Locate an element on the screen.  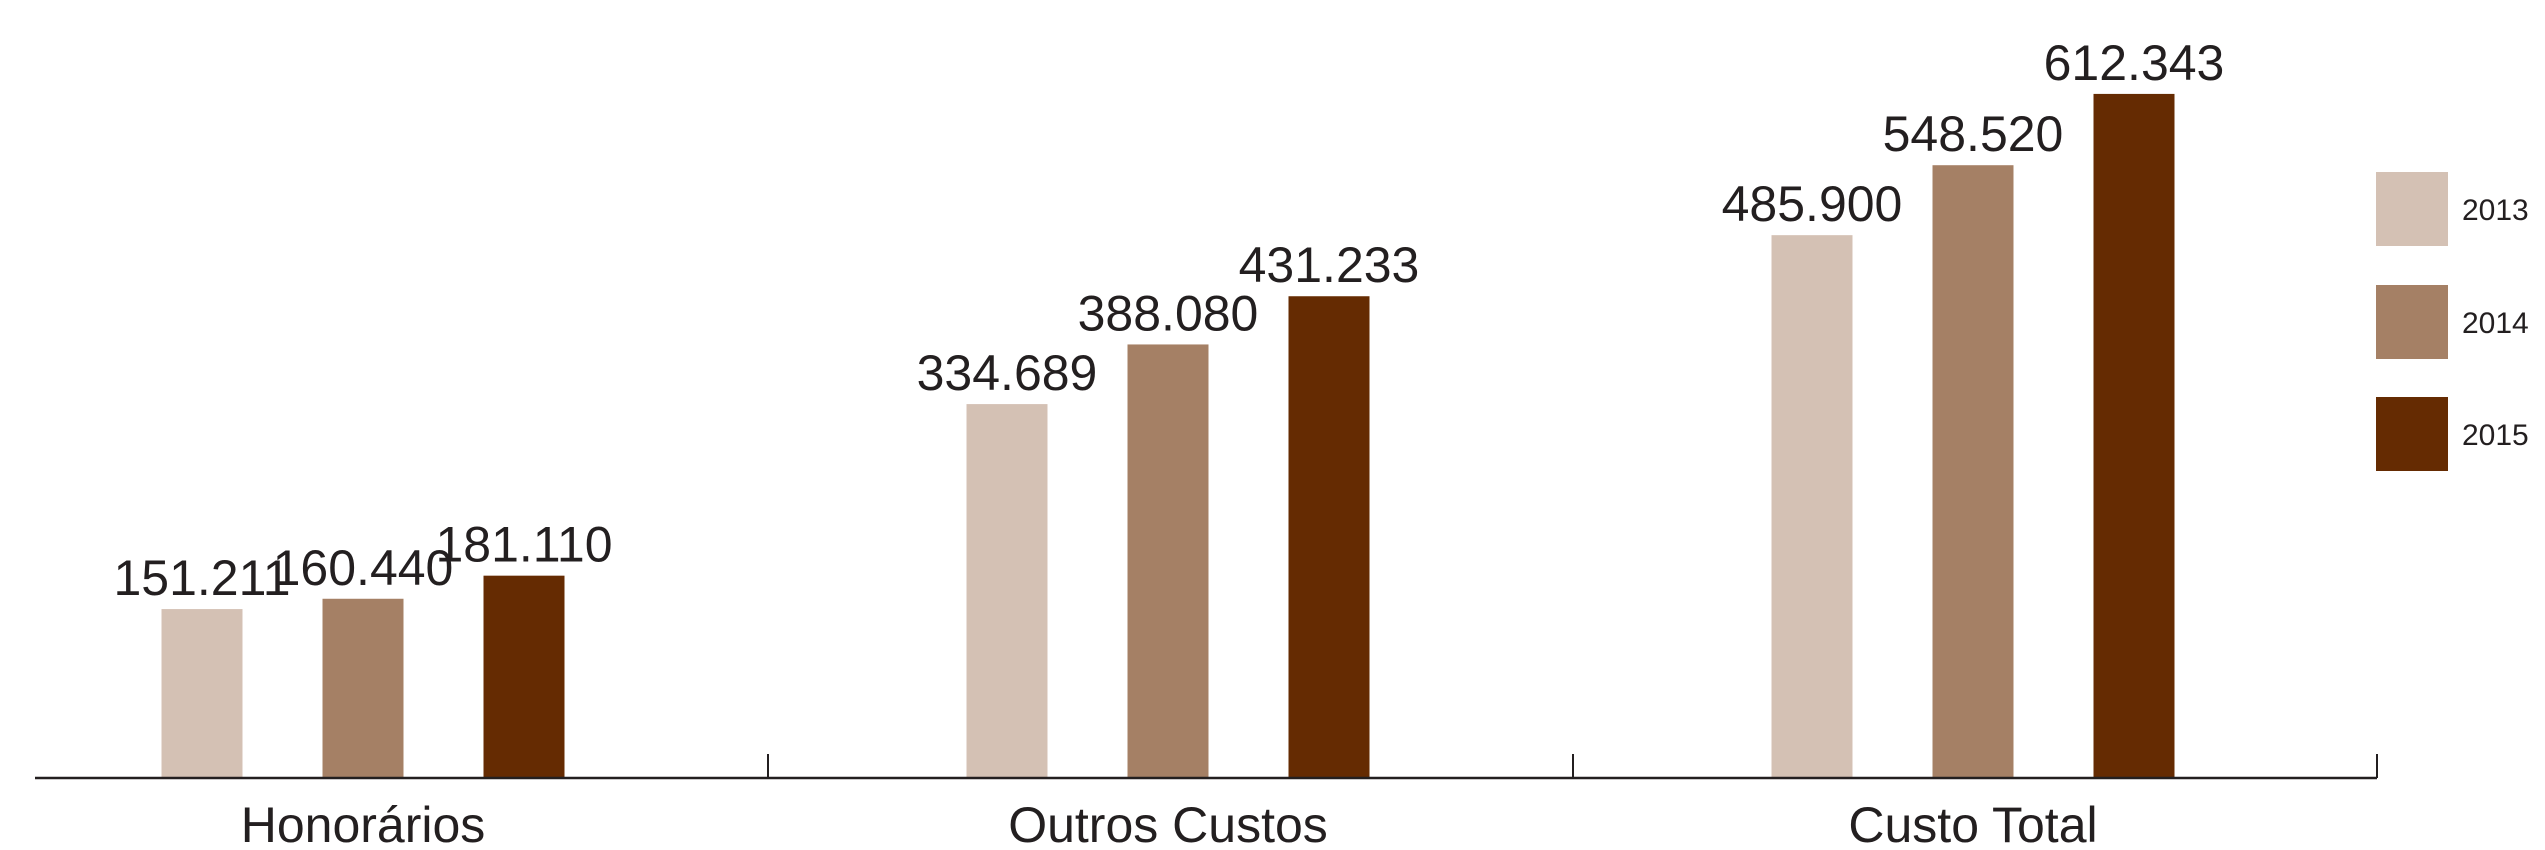
legend-swatch-2013 is located at coordinates (2412, 209).